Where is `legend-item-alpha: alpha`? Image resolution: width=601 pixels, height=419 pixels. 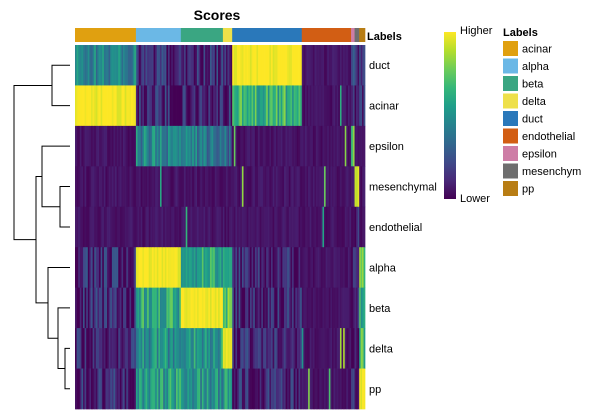 legend-item-alpha: alpha is located at coordinates (526, 66).